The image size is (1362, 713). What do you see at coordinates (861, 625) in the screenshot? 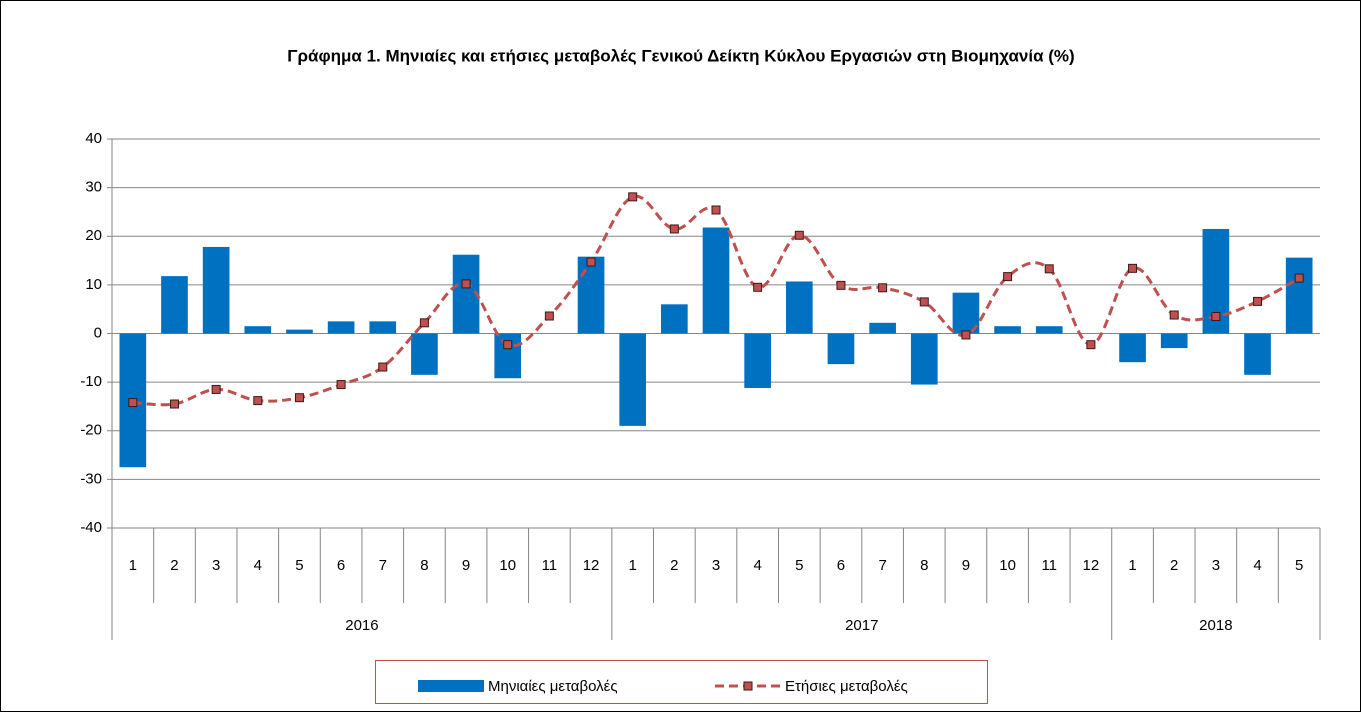
I see `group-label: 2017` at bounding box center [861, 625].